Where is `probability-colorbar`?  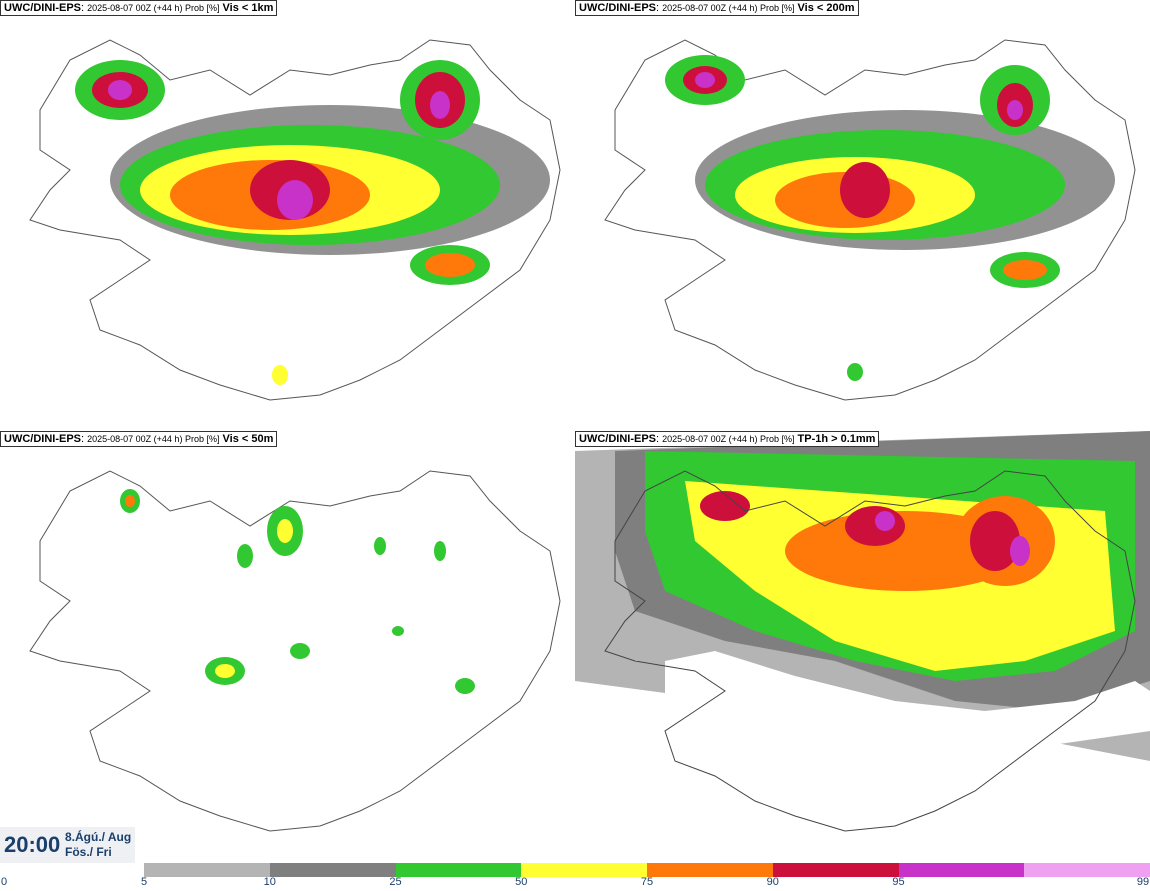 probability-colorbar is located at coordinates (647, 870).